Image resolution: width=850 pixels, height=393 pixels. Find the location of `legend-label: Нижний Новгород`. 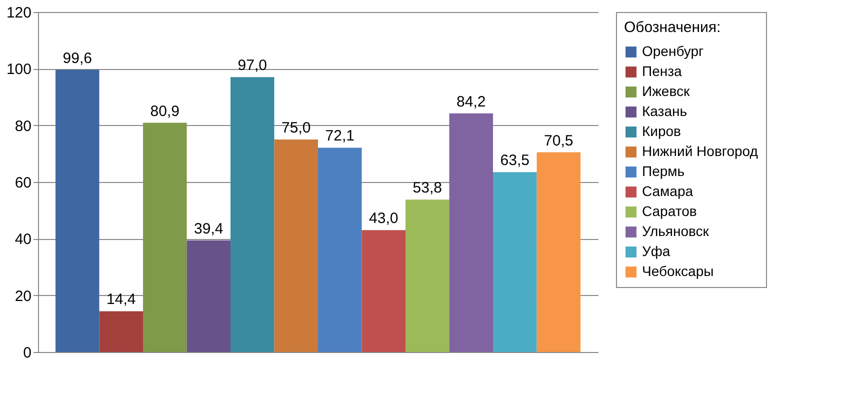

legend-label: Нижний Новгород is located at coordinates (700, 151).